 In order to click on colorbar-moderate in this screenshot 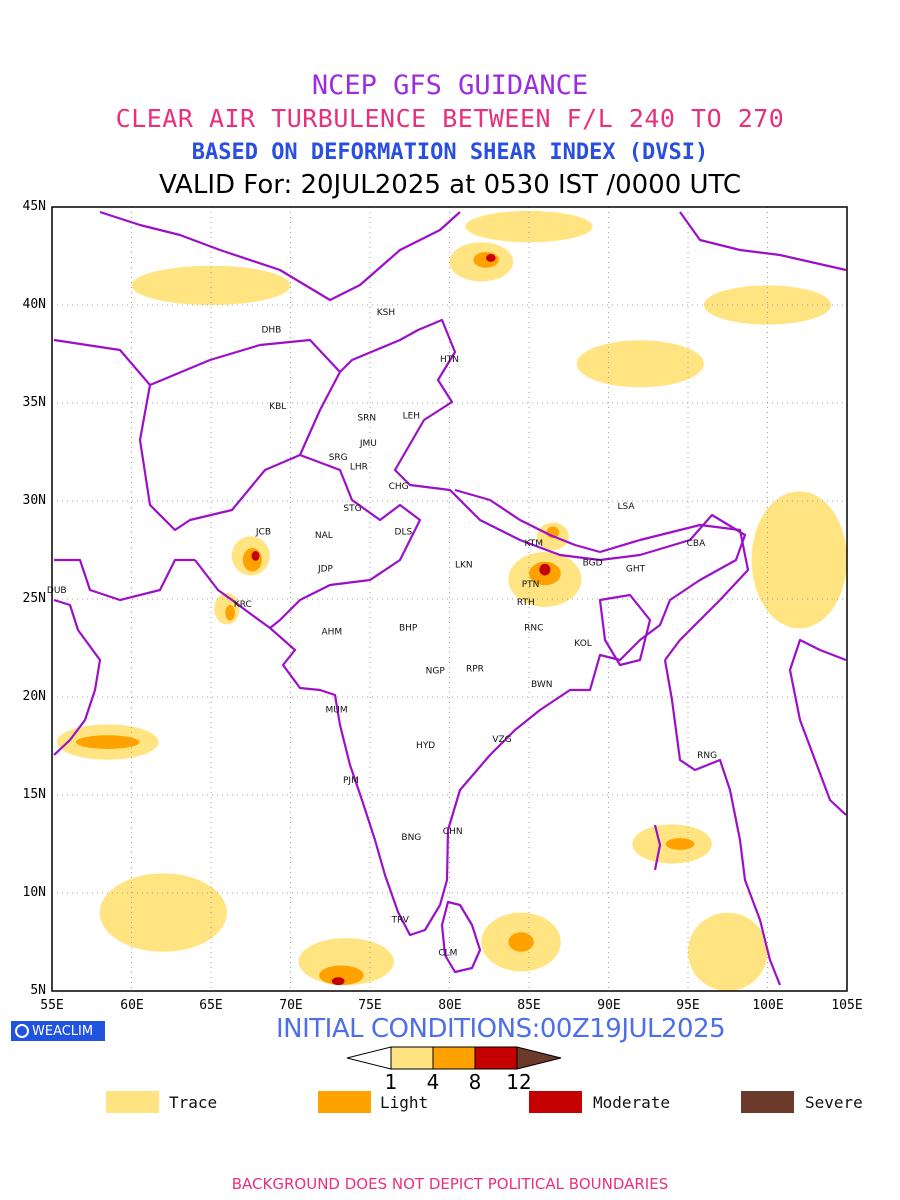, I will do `click(496, 1058)`.